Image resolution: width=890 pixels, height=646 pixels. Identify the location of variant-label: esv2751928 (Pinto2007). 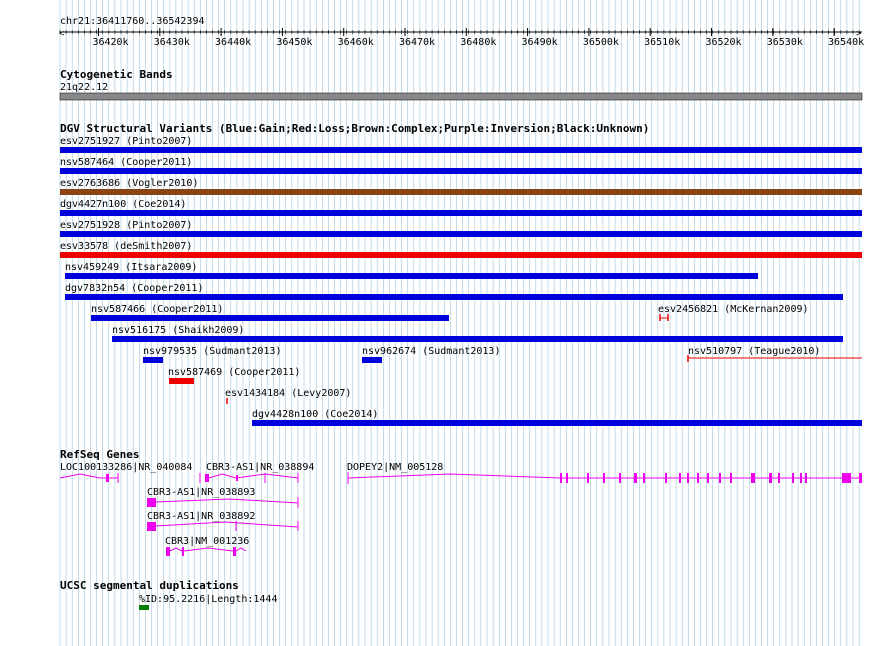
(126, 225).